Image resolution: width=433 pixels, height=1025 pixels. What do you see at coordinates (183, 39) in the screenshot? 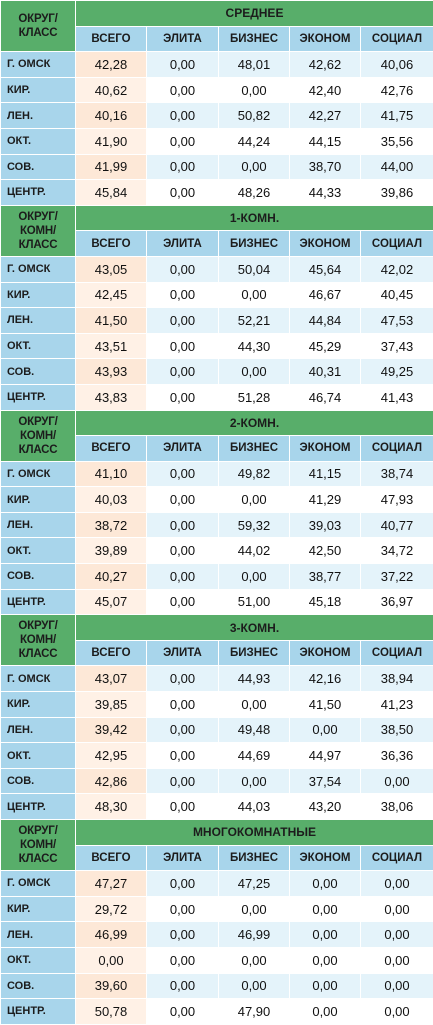
I see `column-header: ЭЛИТА` at bounding box center [183, 39].